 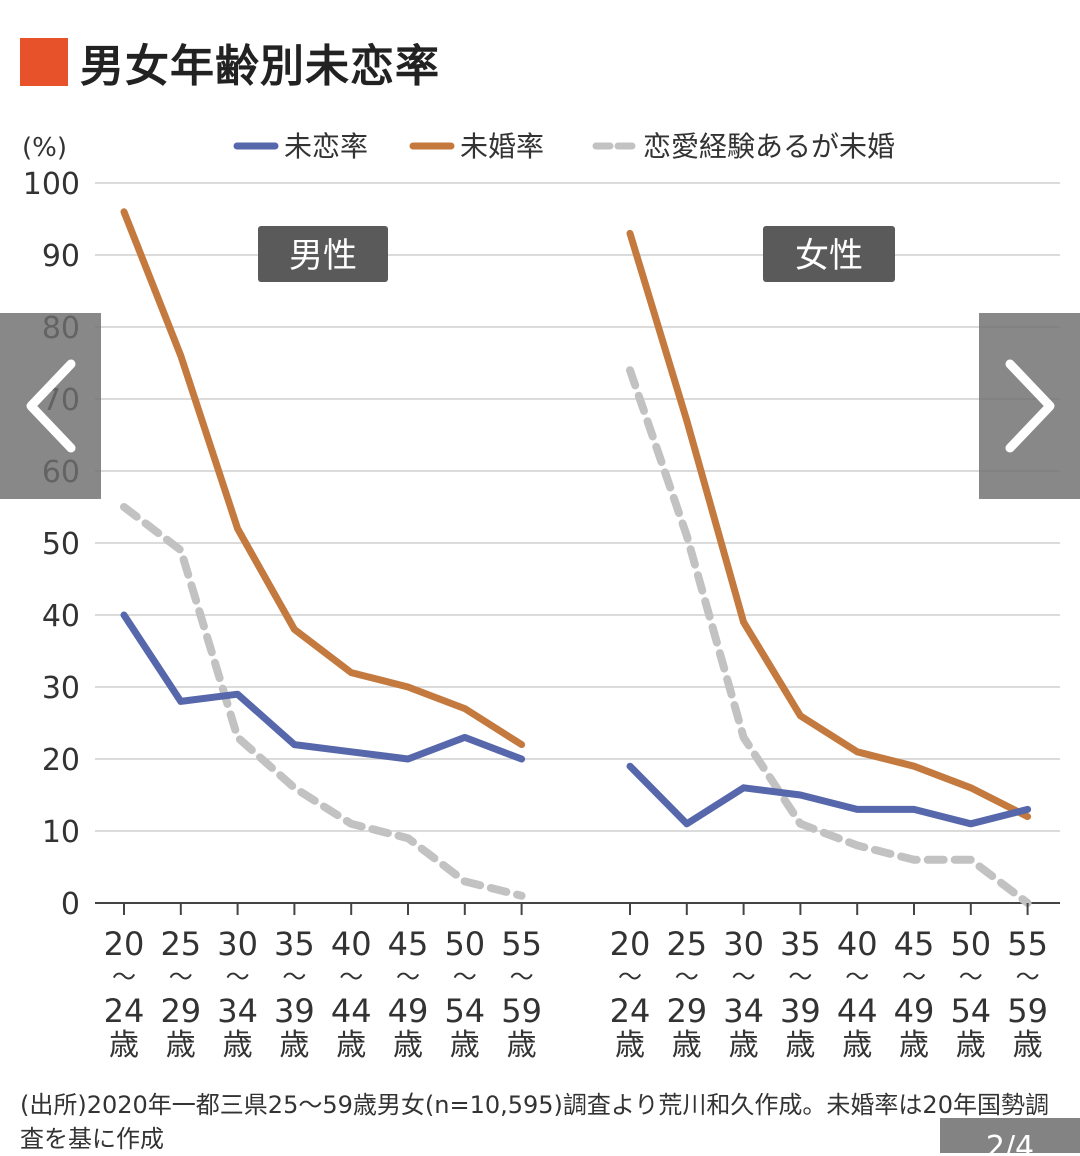 I want to click on y-tick-label: 20, so click(x=61, y=760).